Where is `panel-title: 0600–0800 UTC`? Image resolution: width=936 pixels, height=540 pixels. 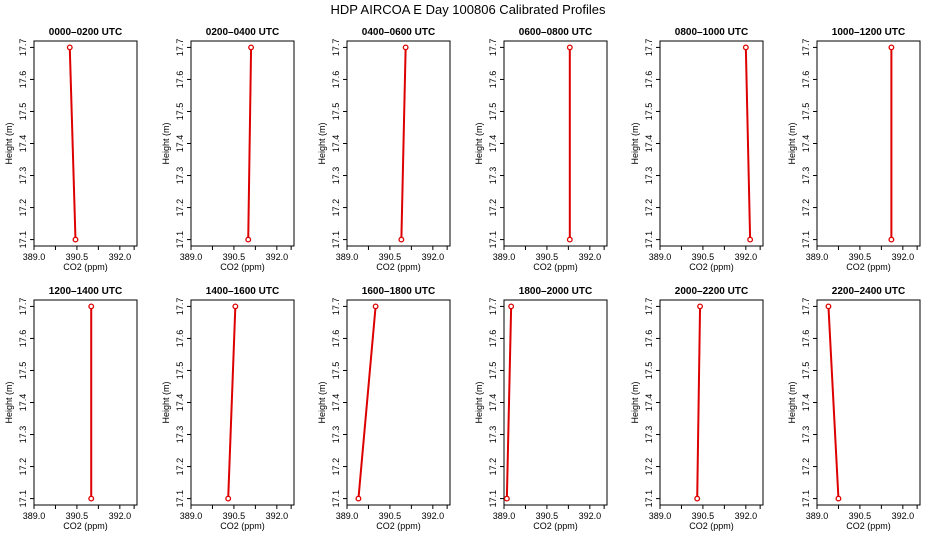
panel-title: 0600–0800 UTC is located at coordinates (555, 32).